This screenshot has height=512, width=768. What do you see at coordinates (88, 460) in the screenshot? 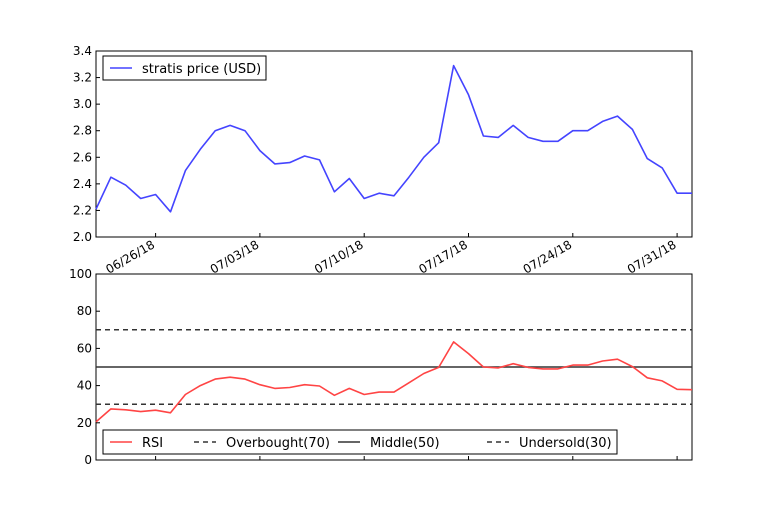
I see `rsi-y-tick-label: 0` at bounding box center [88, 460].